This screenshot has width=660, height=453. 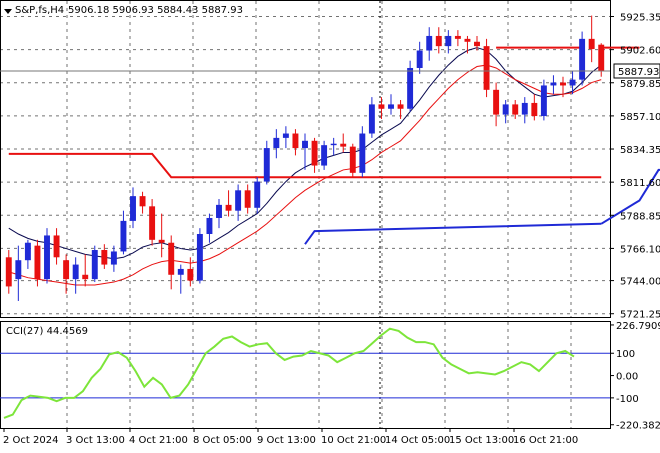 What do you see at coordinates (481, 440) in the screenshot?
I see `x-tick-label: 15 Oct 13:00` at bounding box center [481, 440].